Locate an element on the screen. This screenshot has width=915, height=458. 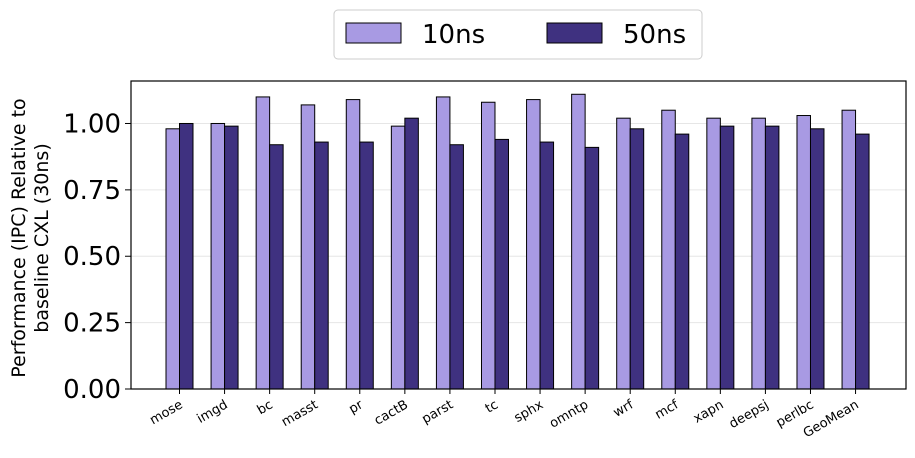
bar-50ns-mcf is located at coordinates (682, 261).